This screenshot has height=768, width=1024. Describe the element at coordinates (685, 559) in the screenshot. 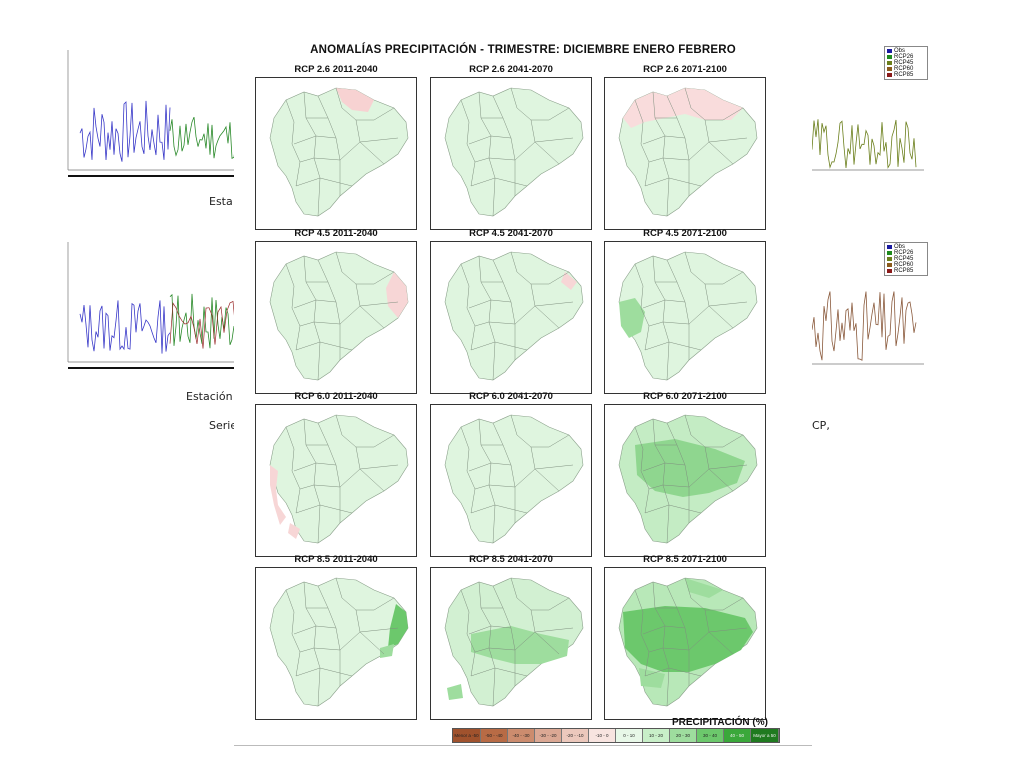

I see `panel-title: RCP 8.5 2071-2100` at that location.